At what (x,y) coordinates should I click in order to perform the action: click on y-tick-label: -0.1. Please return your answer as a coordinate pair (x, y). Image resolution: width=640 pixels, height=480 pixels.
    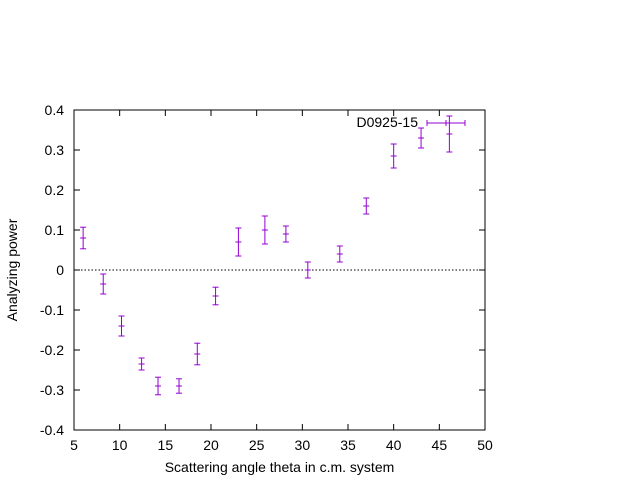
    Looking at the image, I should click on (52, 310).